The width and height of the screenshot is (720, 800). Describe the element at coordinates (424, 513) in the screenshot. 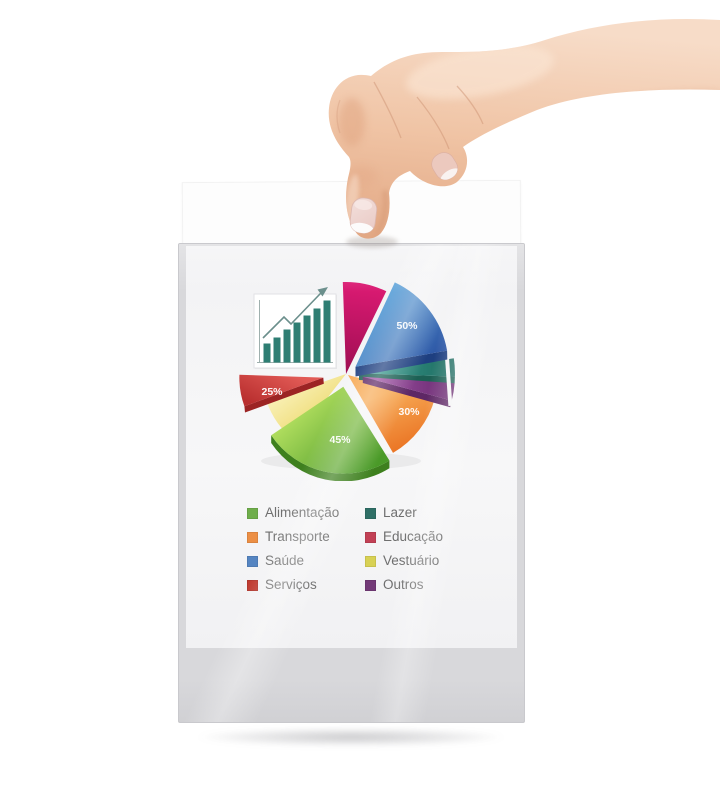

I see `legend-item-lazer: Lazer` at that location.